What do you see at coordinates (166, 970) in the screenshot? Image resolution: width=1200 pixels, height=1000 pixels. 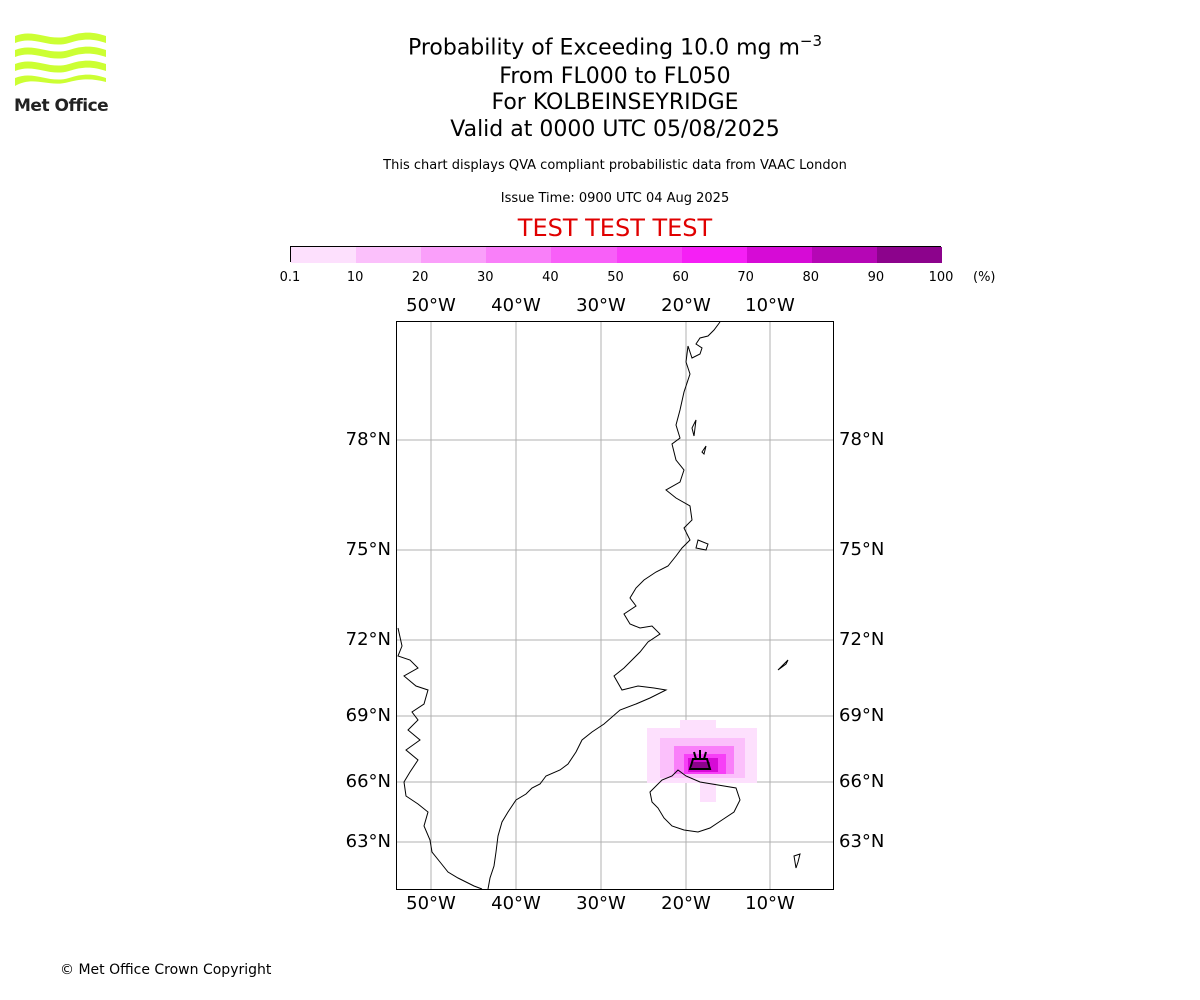 I see `copyright: © Met Office Crown Copyright` at bounding box center [166, 970].